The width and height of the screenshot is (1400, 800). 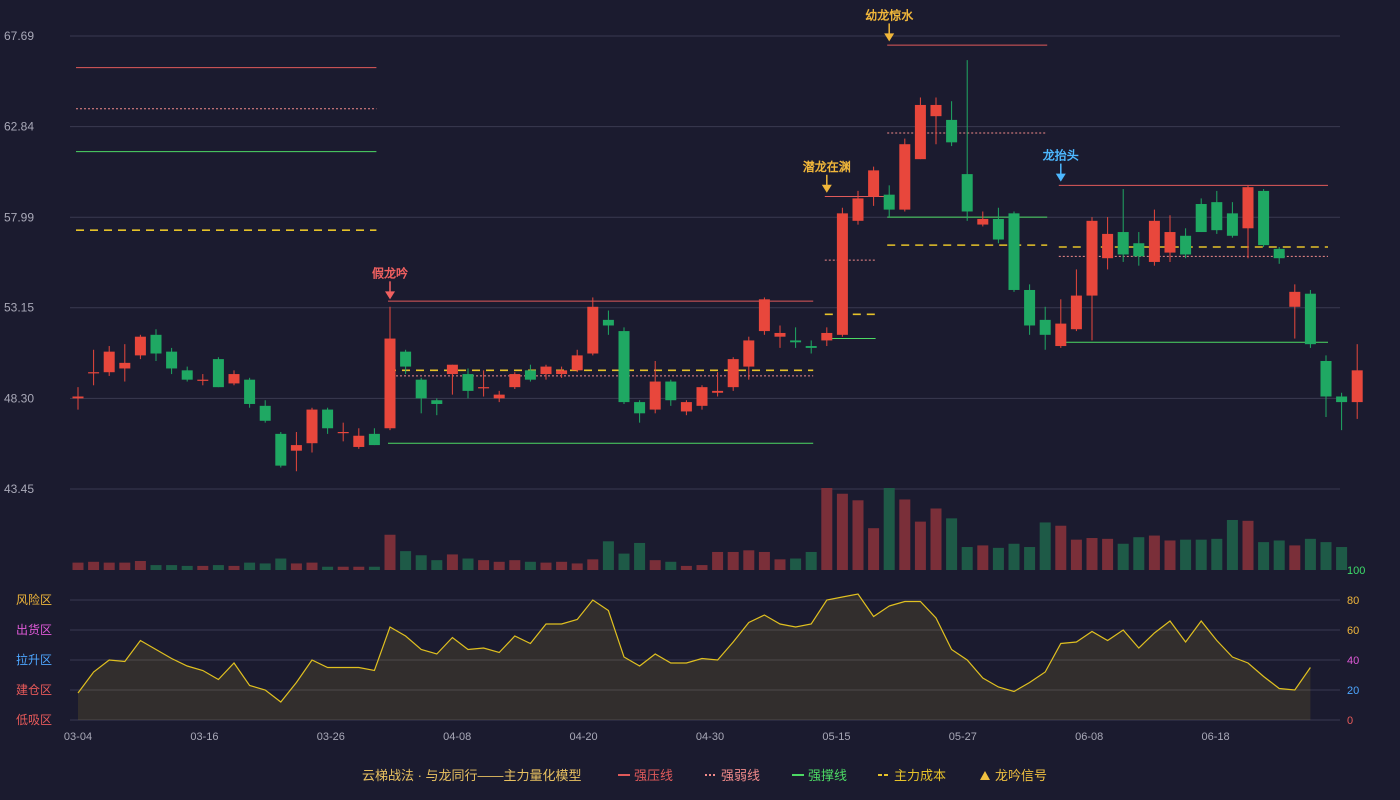 I want to click on legend: 云梯战法 · 与龙同行——主力量化模型 强压线 强弱线 强撑线 主力成本 龙吟信号, so click(x=704, y=775).